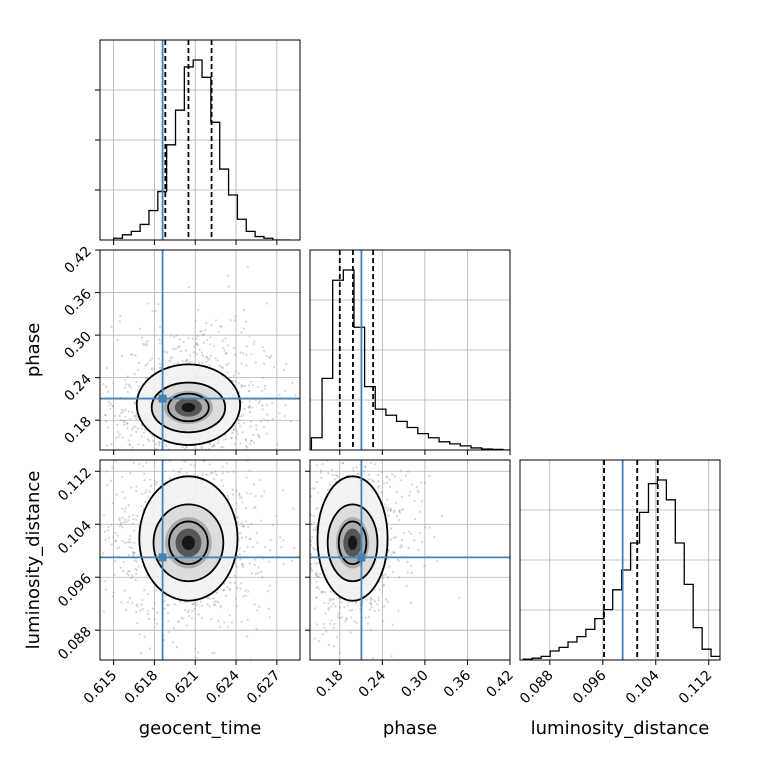  Describe the element at coordinates (77, 430) in the screenshot. I see `y-tick-label-phase: 0.18` at that location.